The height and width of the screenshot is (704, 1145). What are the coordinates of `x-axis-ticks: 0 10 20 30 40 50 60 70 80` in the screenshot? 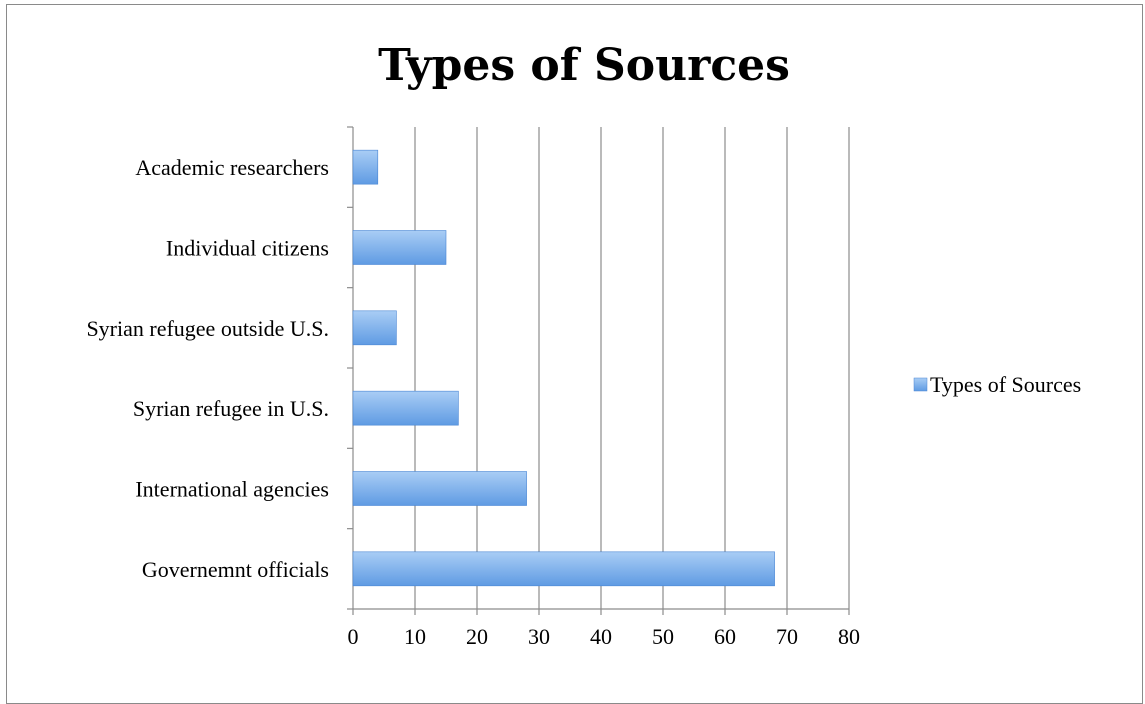 It's located at (604, 636).